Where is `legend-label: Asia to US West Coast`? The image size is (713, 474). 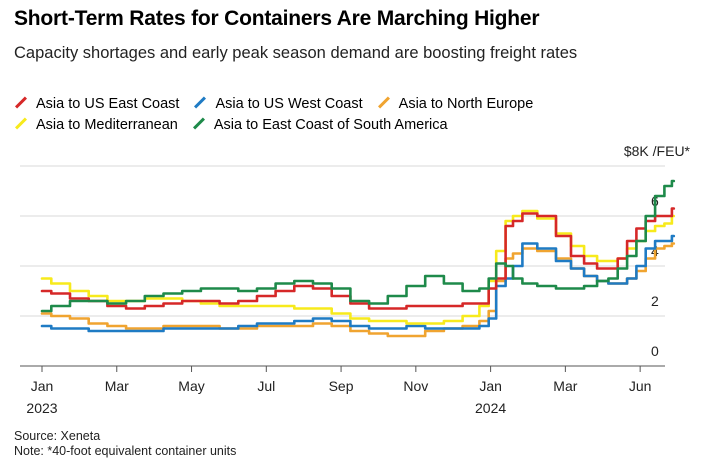 legend-label: Asia to US West Coast is located at coordinates (289, 104).